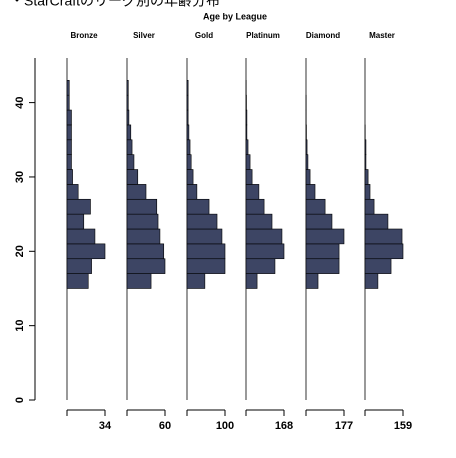 Image resolution: width=456 pixels, height=458 pixels. I want to click on y-tick-label: 40, so click(20, 102).